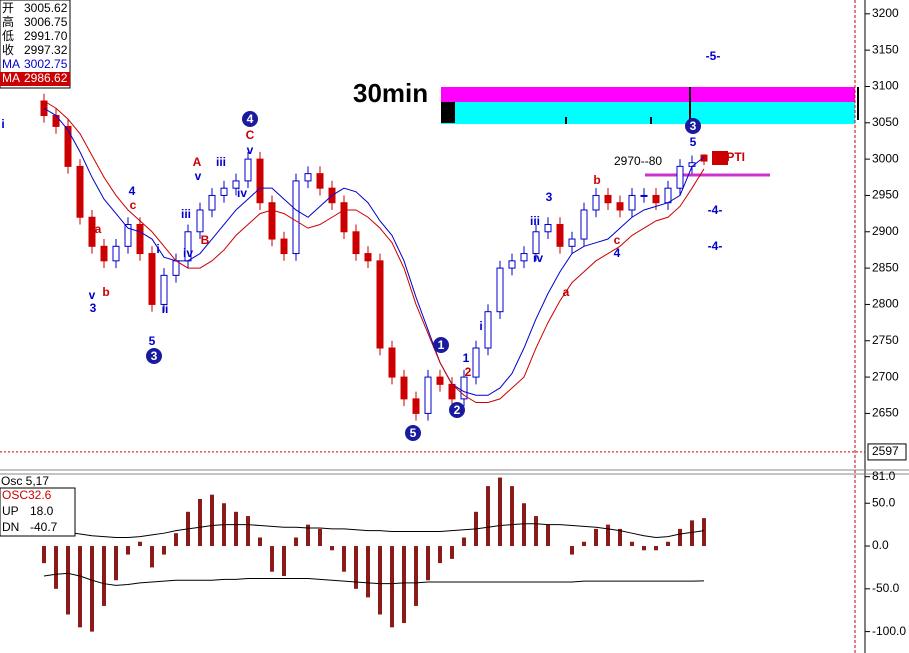 This screenshot has width=909, height=653. I want to click on y-tick-label: 3200, so click(885, 13).